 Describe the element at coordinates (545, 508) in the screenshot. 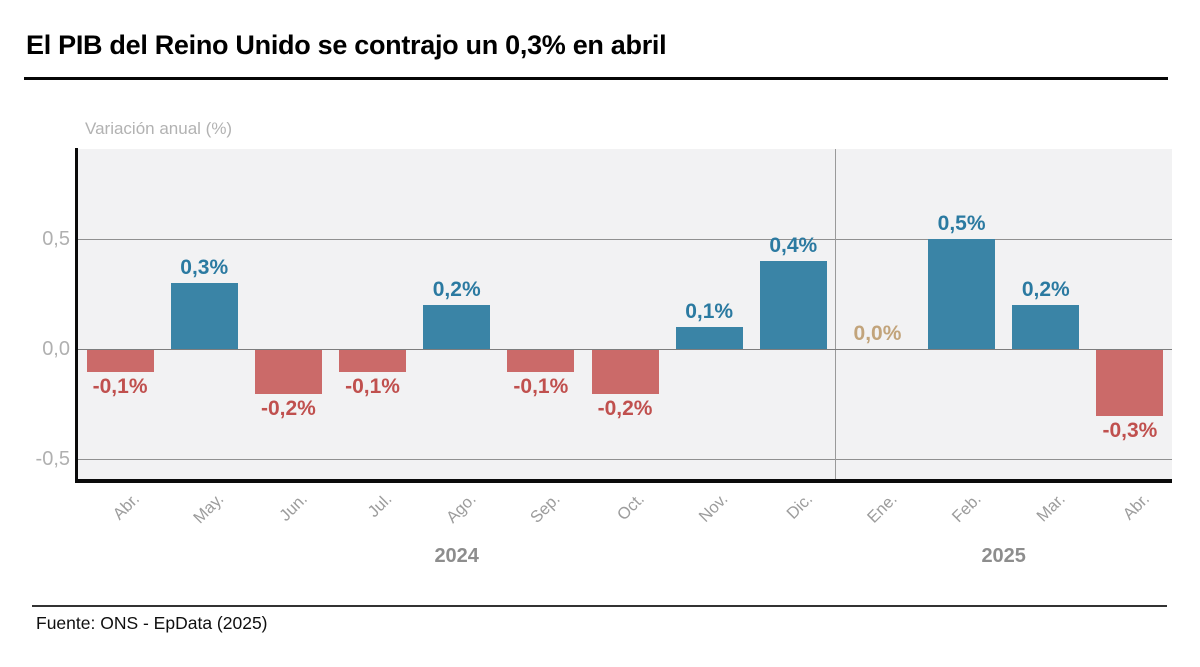

I see `x-tick-label-sep-2024: Sep.` at that location.